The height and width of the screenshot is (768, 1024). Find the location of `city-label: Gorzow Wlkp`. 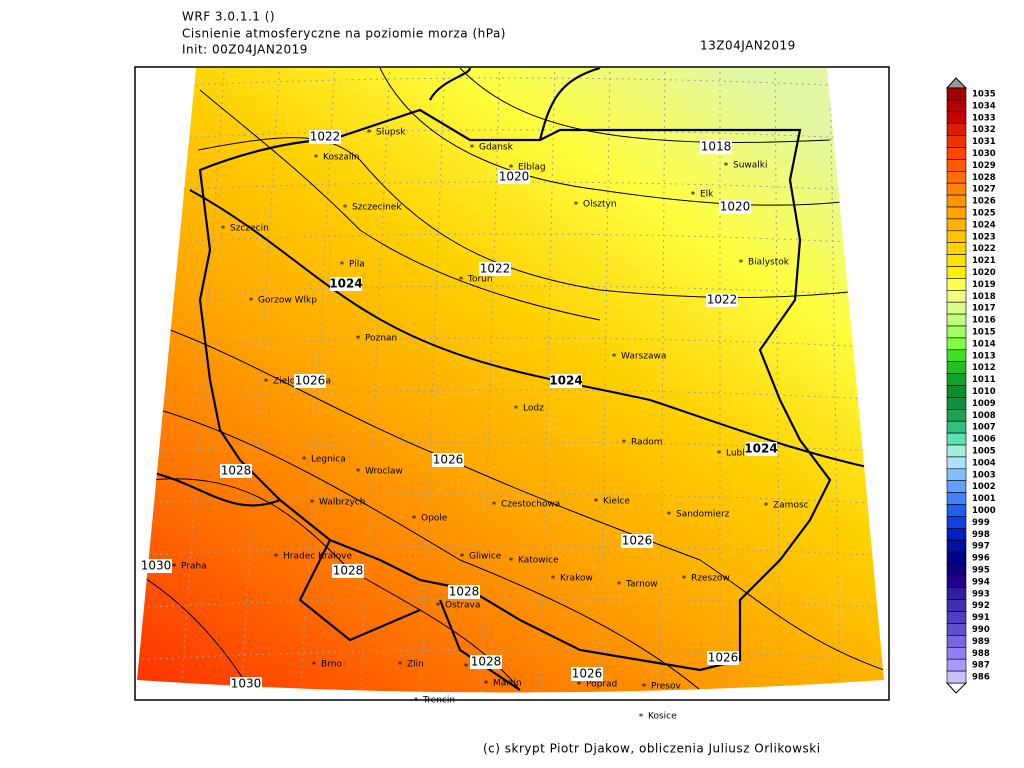

city-label: Gorzow Wlkp is located at coordinates (287, 301).